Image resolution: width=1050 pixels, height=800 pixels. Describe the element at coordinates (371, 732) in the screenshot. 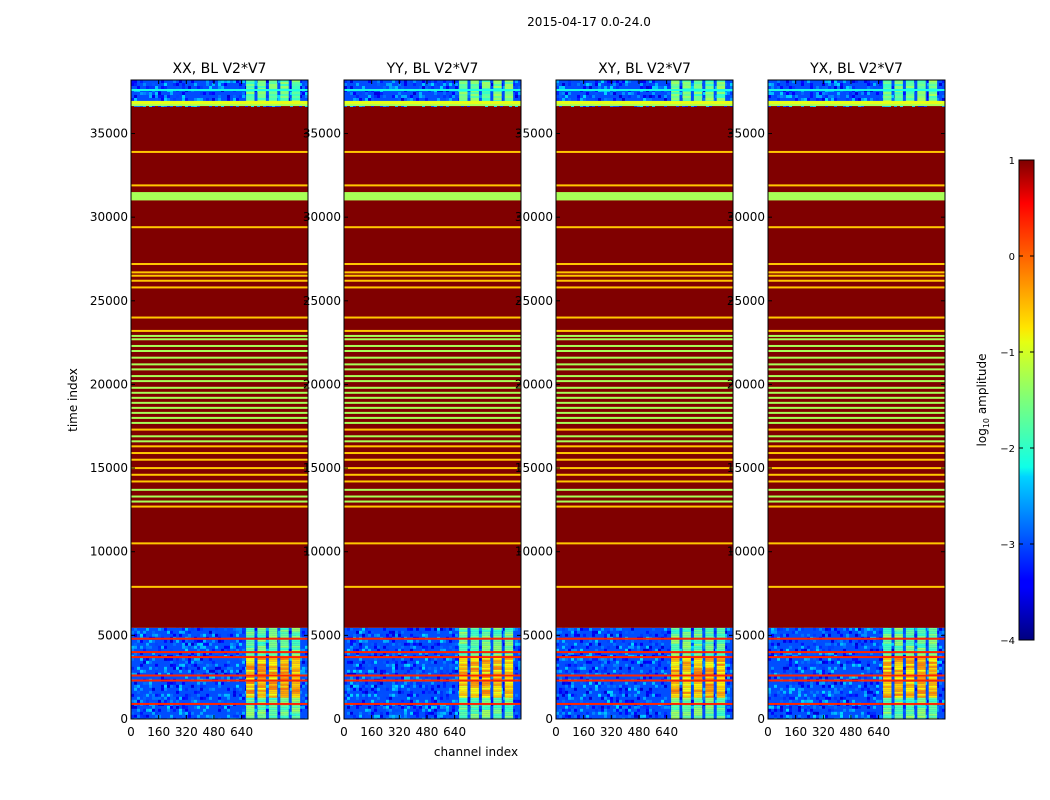

I see `x-tick-label: 160` at that location.